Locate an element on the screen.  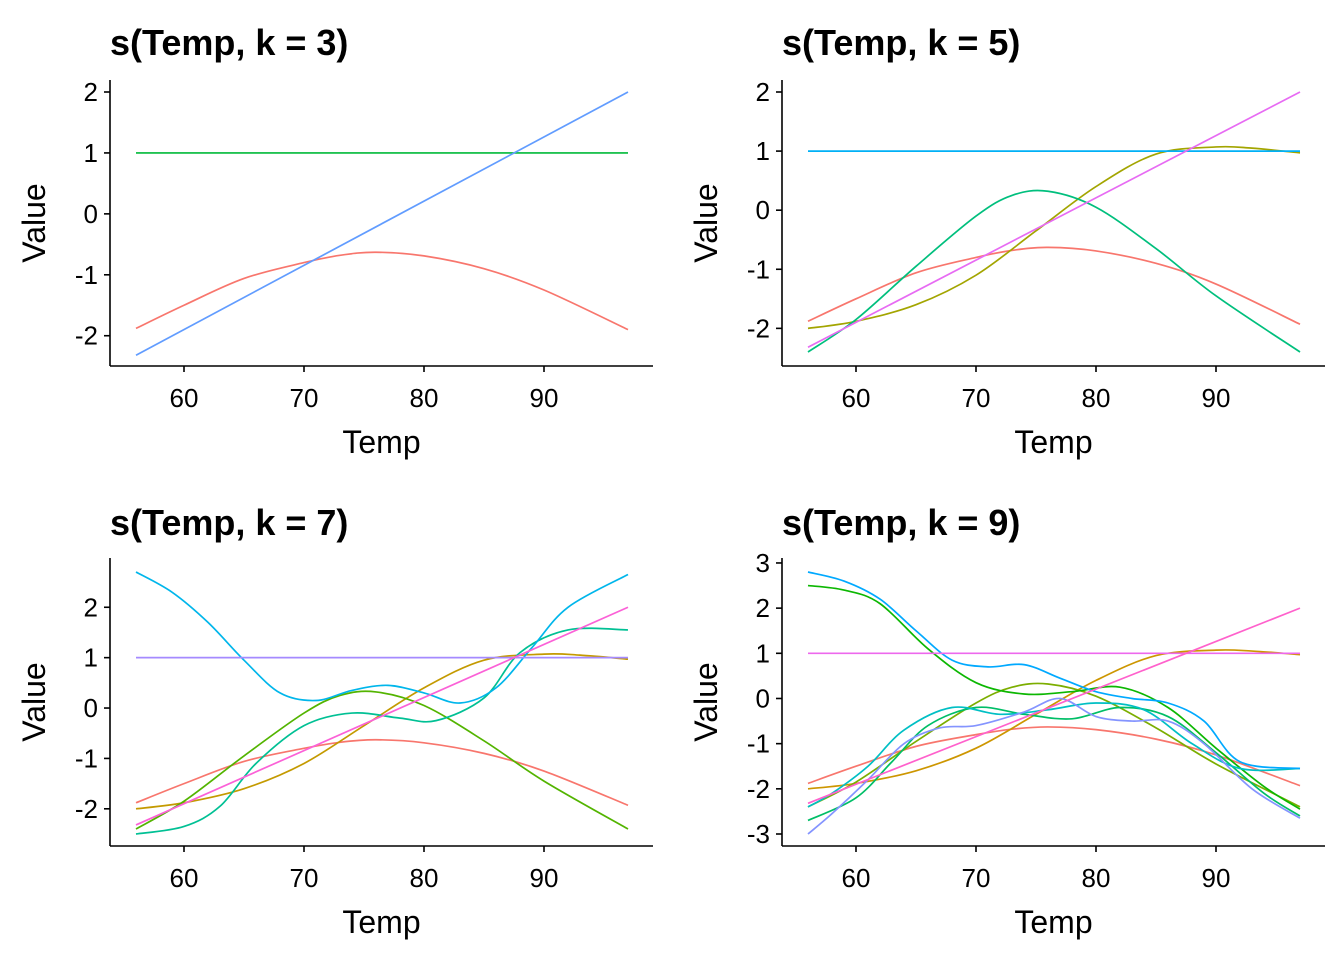
y-tick-label: -3 is located at coordinates (758, 834).